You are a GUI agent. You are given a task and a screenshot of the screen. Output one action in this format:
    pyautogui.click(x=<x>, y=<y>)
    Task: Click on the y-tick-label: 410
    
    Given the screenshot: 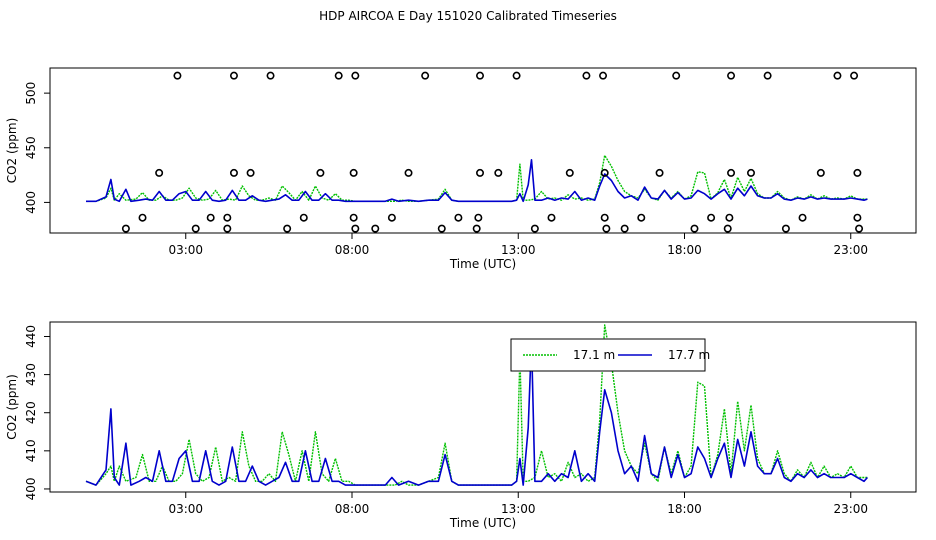 What is the action you would take?
    pyautogui.click(x=31, y=450)
    